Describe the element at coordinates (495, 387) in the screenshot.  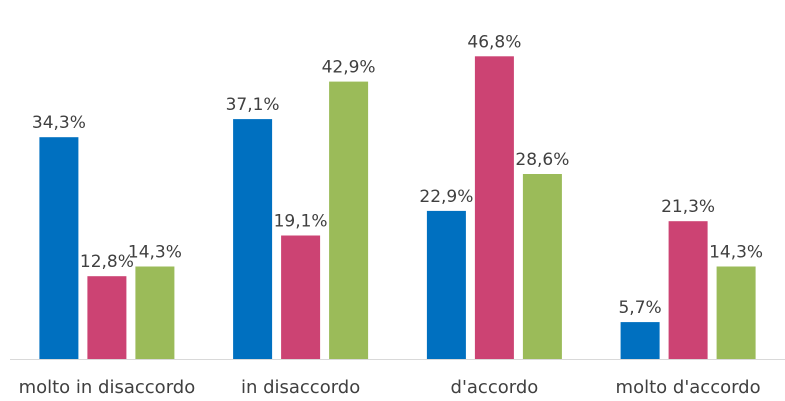
I see `category-label-3: d'accordo` at that location.